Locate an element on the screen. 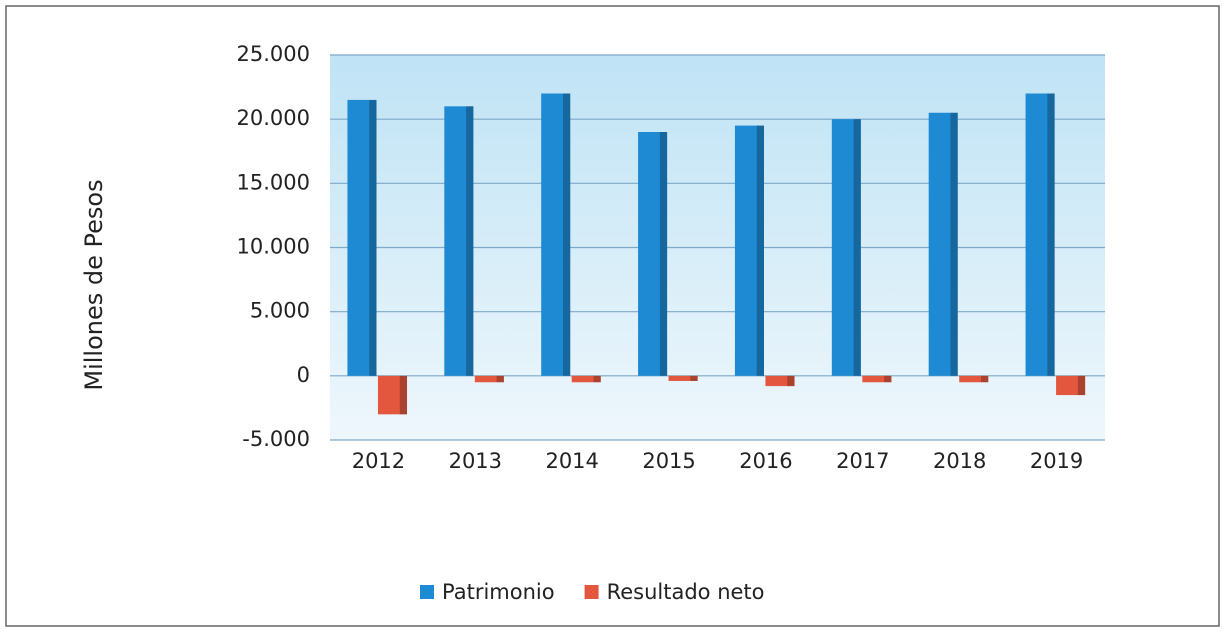 The image size is (1225, 632). y-tick-label: 15.000 is located at coordinates (273, 182).